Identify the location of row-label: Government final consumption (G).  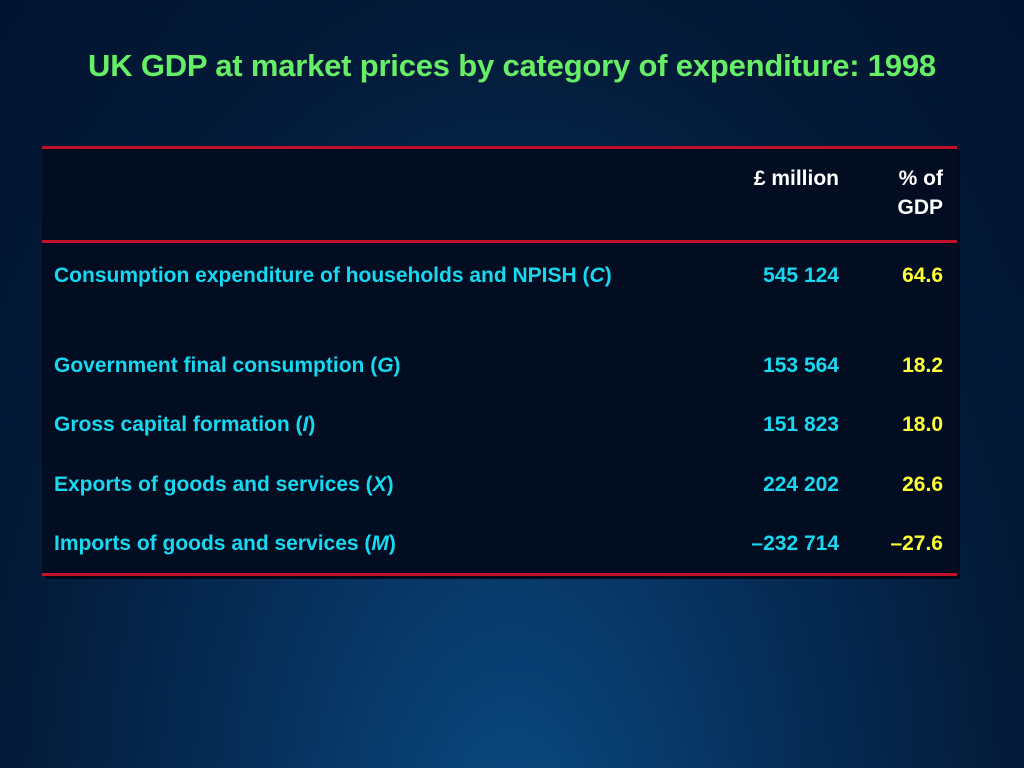
(364, 365).